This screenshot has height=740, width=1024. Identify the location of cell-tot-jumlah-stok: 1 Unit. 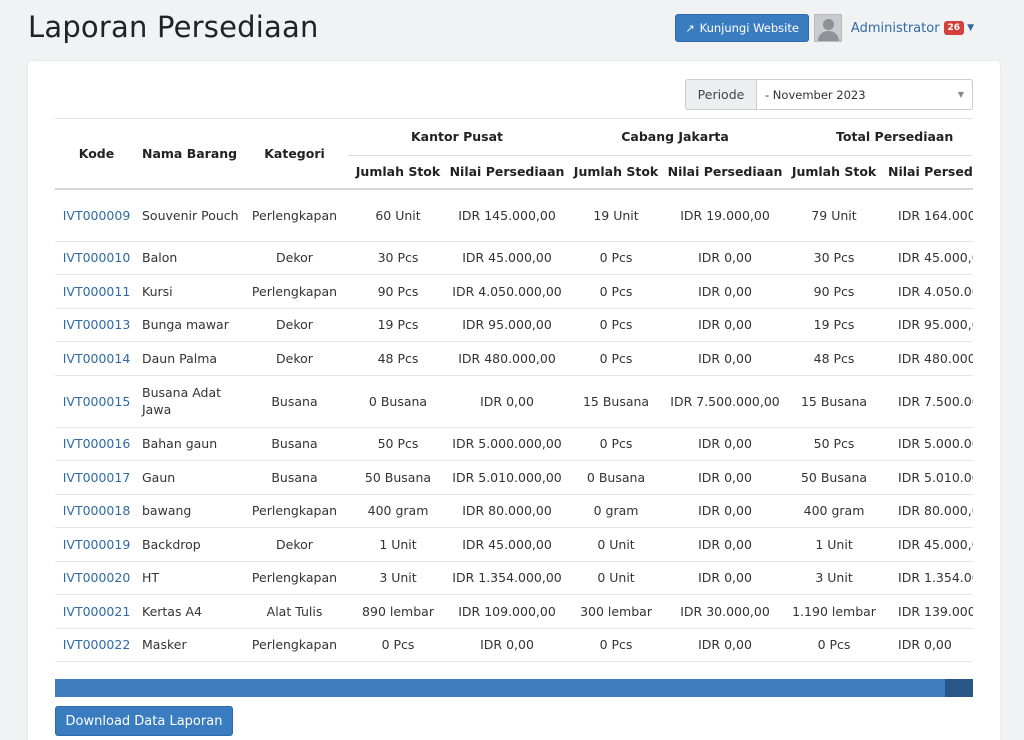
(834, 544).